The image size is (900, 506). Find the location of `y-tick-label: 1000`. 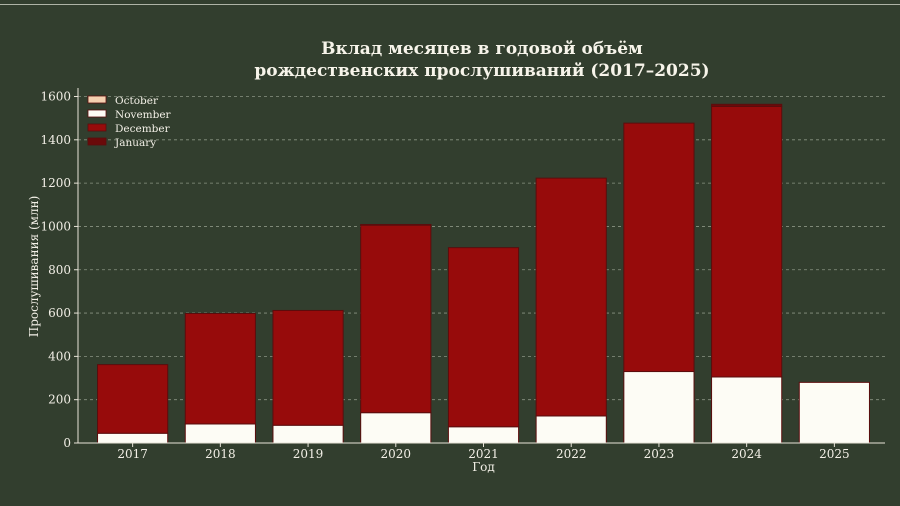

y-tick-label: 1000 is located at coordinates (55, 226).